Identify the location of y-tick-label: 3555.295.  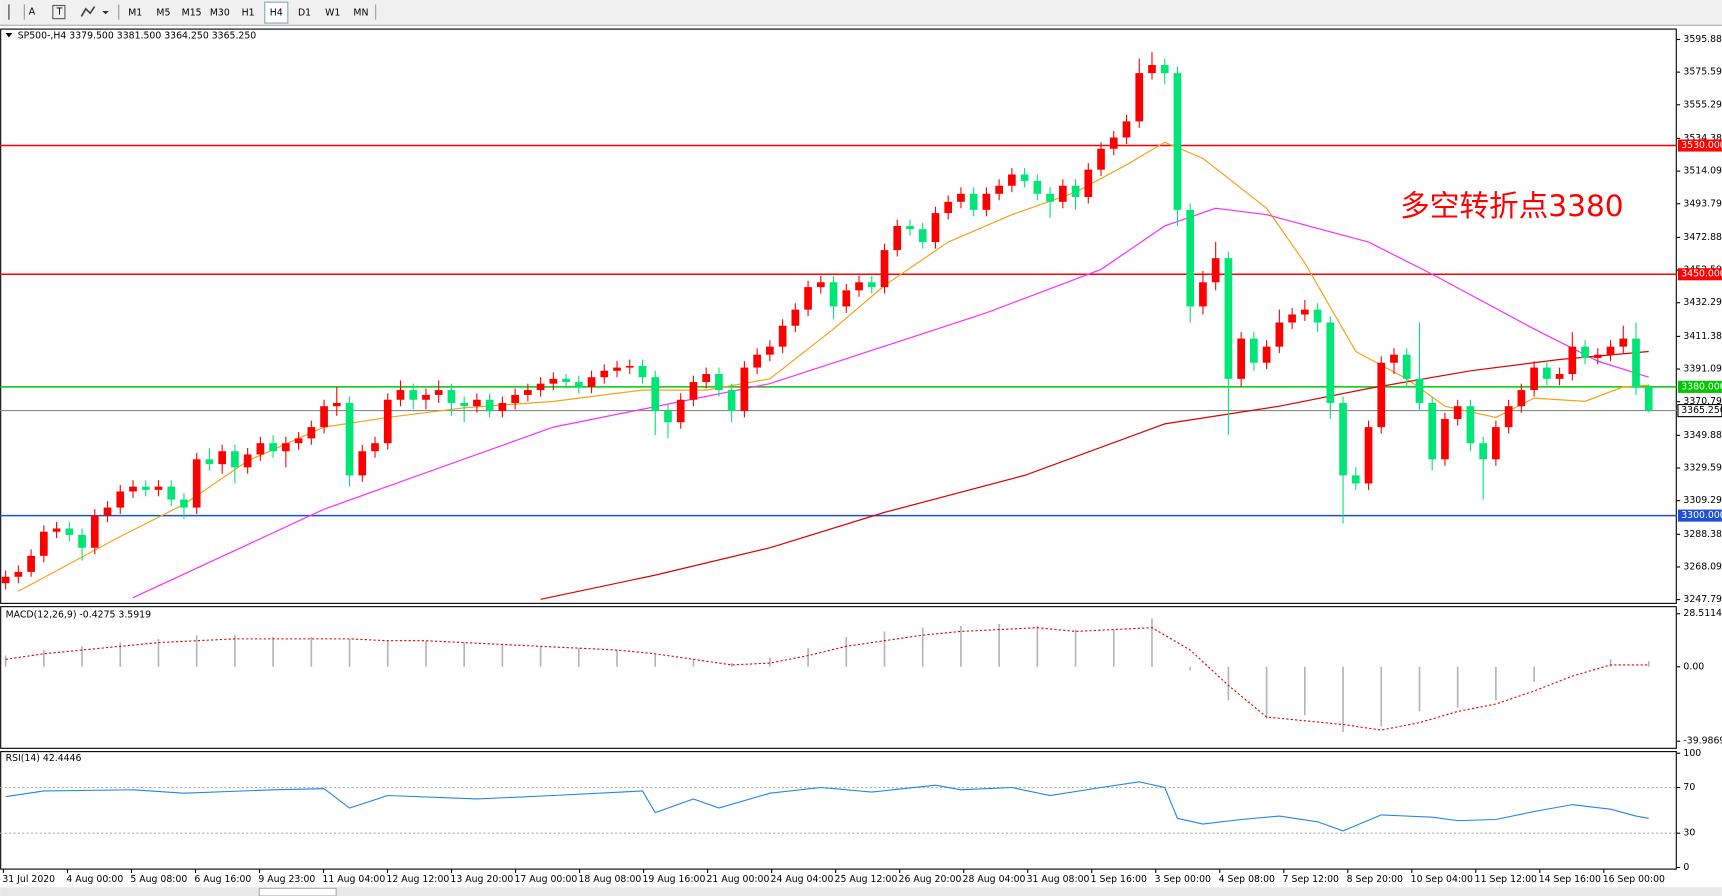
(1702, 104).